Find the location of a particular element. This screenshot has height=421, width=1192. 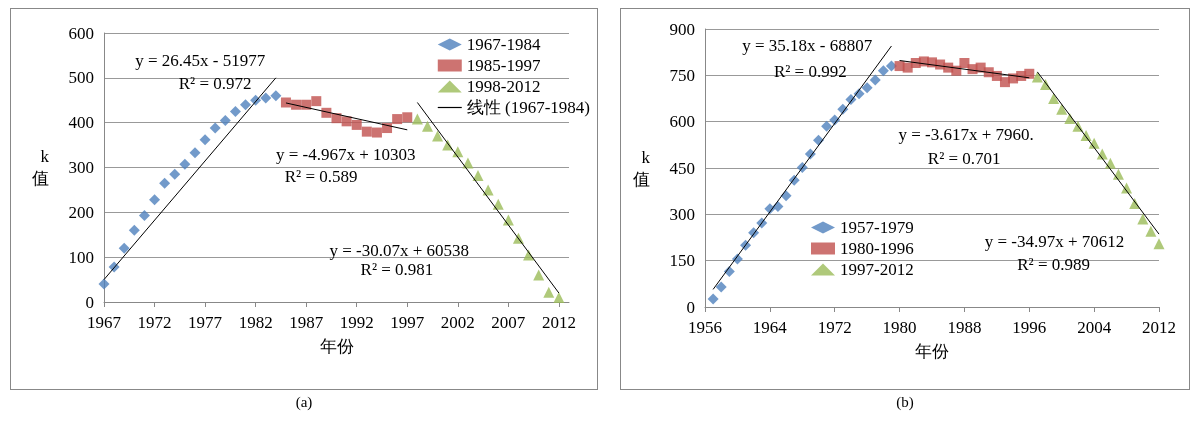

y-tick-label: 450 is located at coordinates (682, 168).